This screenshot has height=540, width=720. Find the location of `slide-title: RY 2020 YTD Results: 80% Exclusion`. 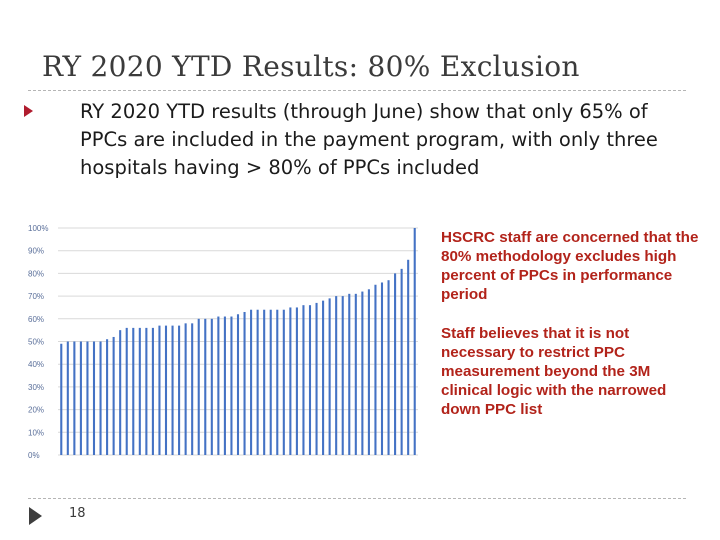

slide-title: RY 2020 YTD Results: 80% Exclusion is located at coordinates (311, 66).